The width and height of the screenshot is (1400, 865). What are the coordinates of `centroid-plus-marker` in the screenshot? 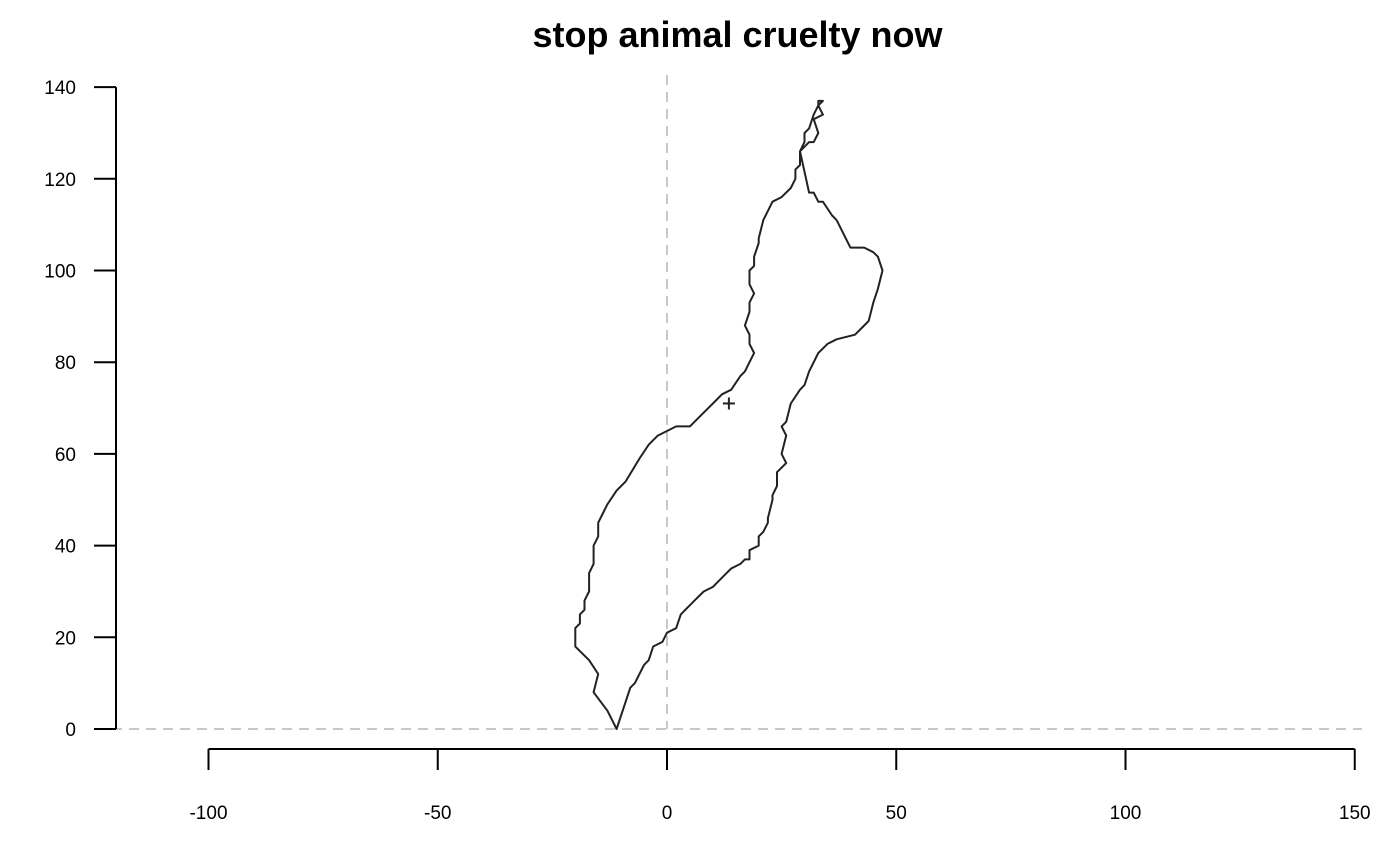 It's located at (728, 403).